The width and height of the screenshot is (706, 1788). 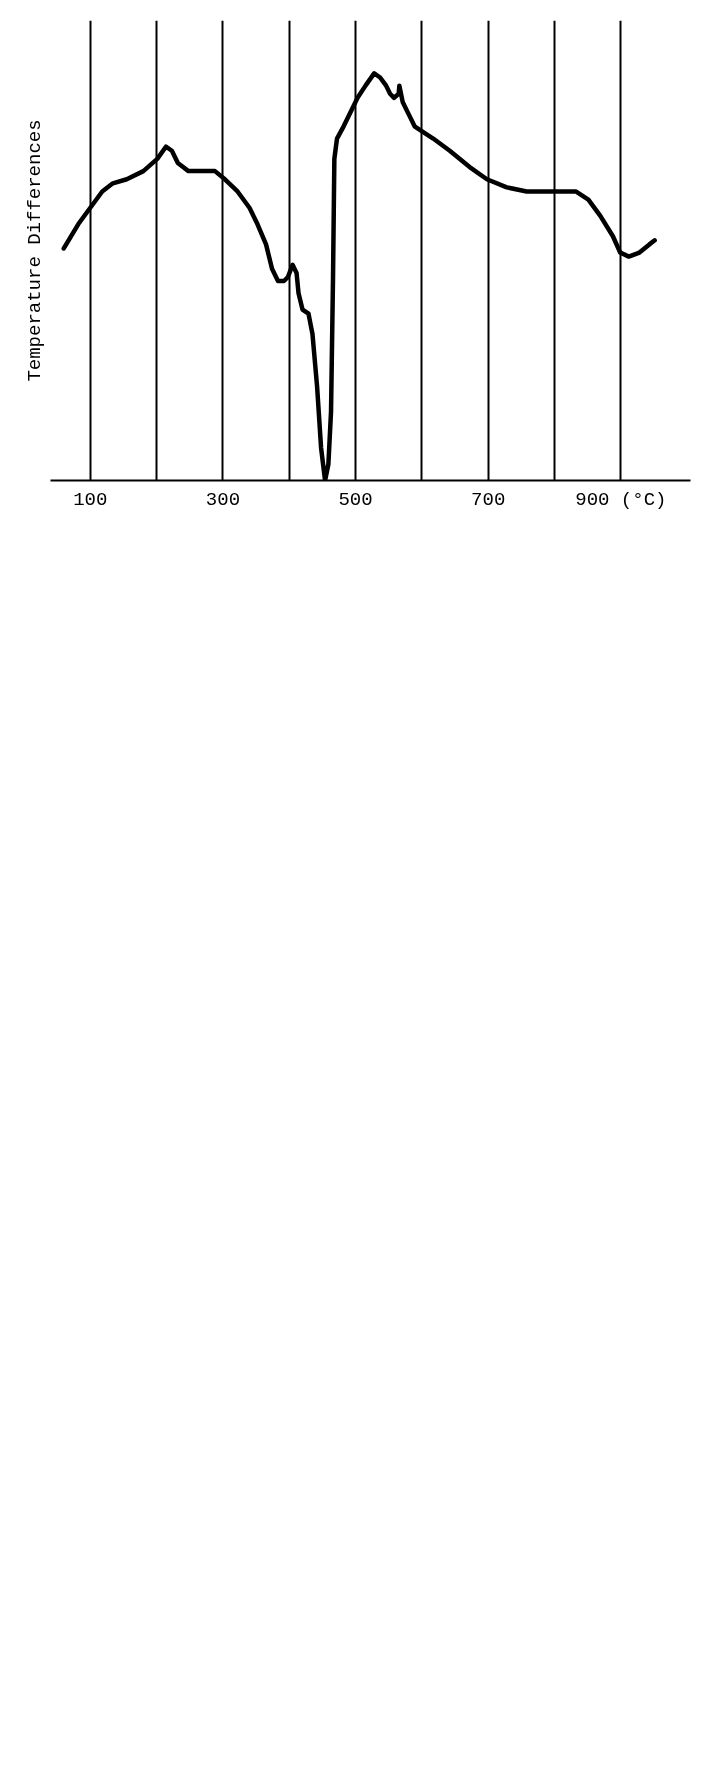 What do you see at coordinates (488, 499) in the screenshot?
I see `x-tick-label: 700` at bounding box center [488, 499].